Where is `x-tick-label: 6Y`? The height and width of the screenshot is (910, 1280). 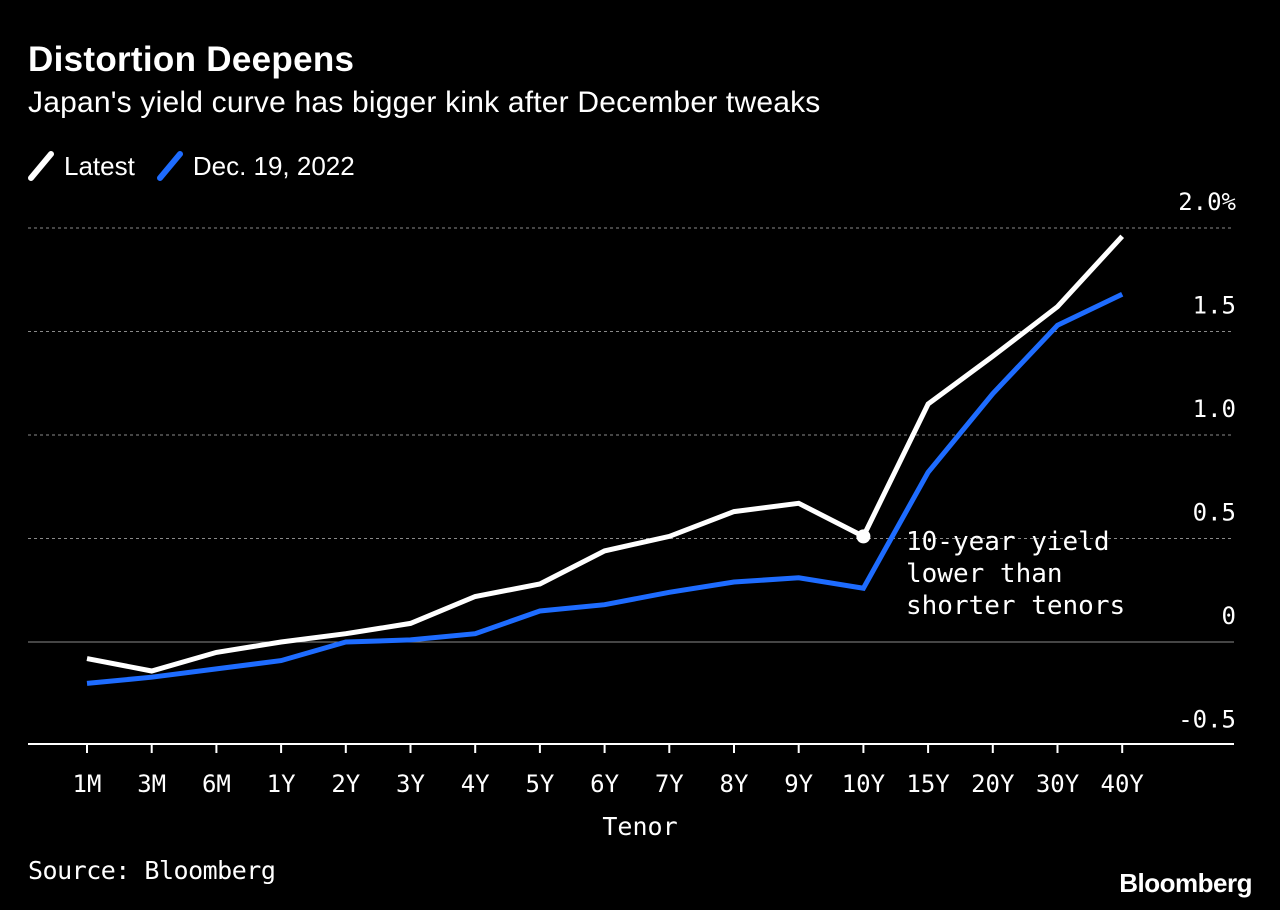
x-tick-label: 6Y is located at coordinates (604, 784).